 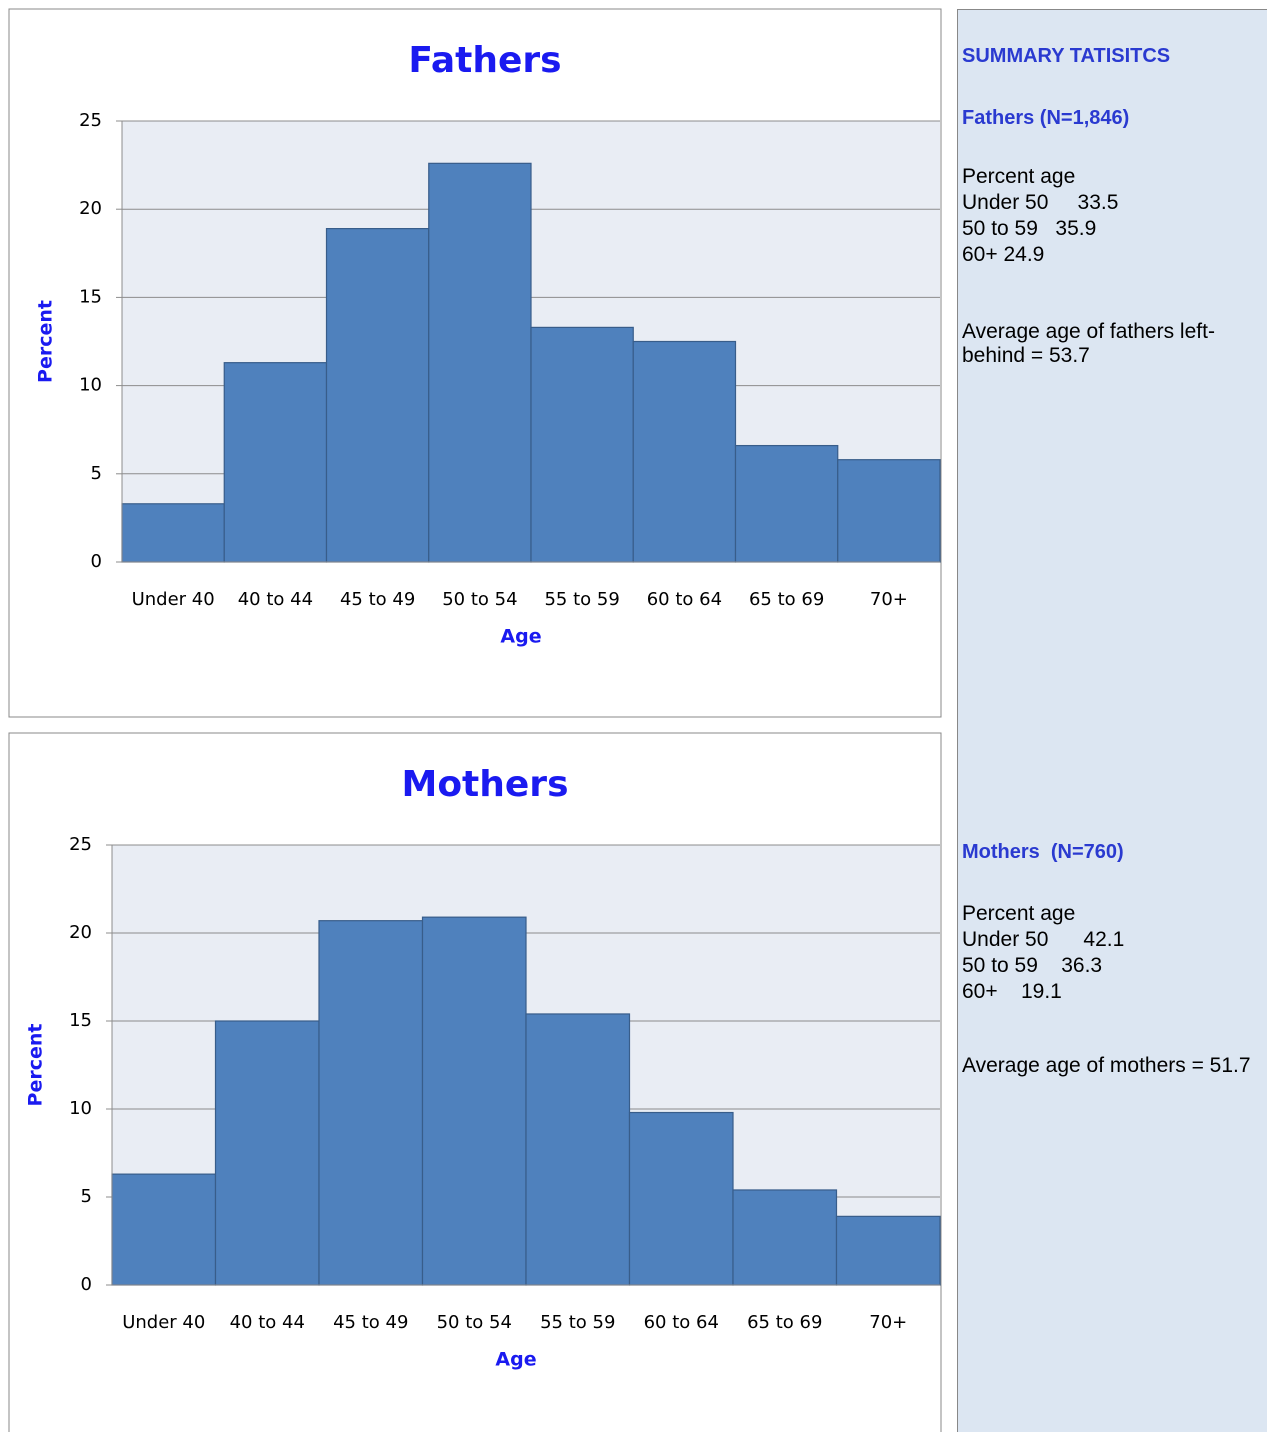 I want to click on chart-title: Fathers, so click(x=484, y=60).